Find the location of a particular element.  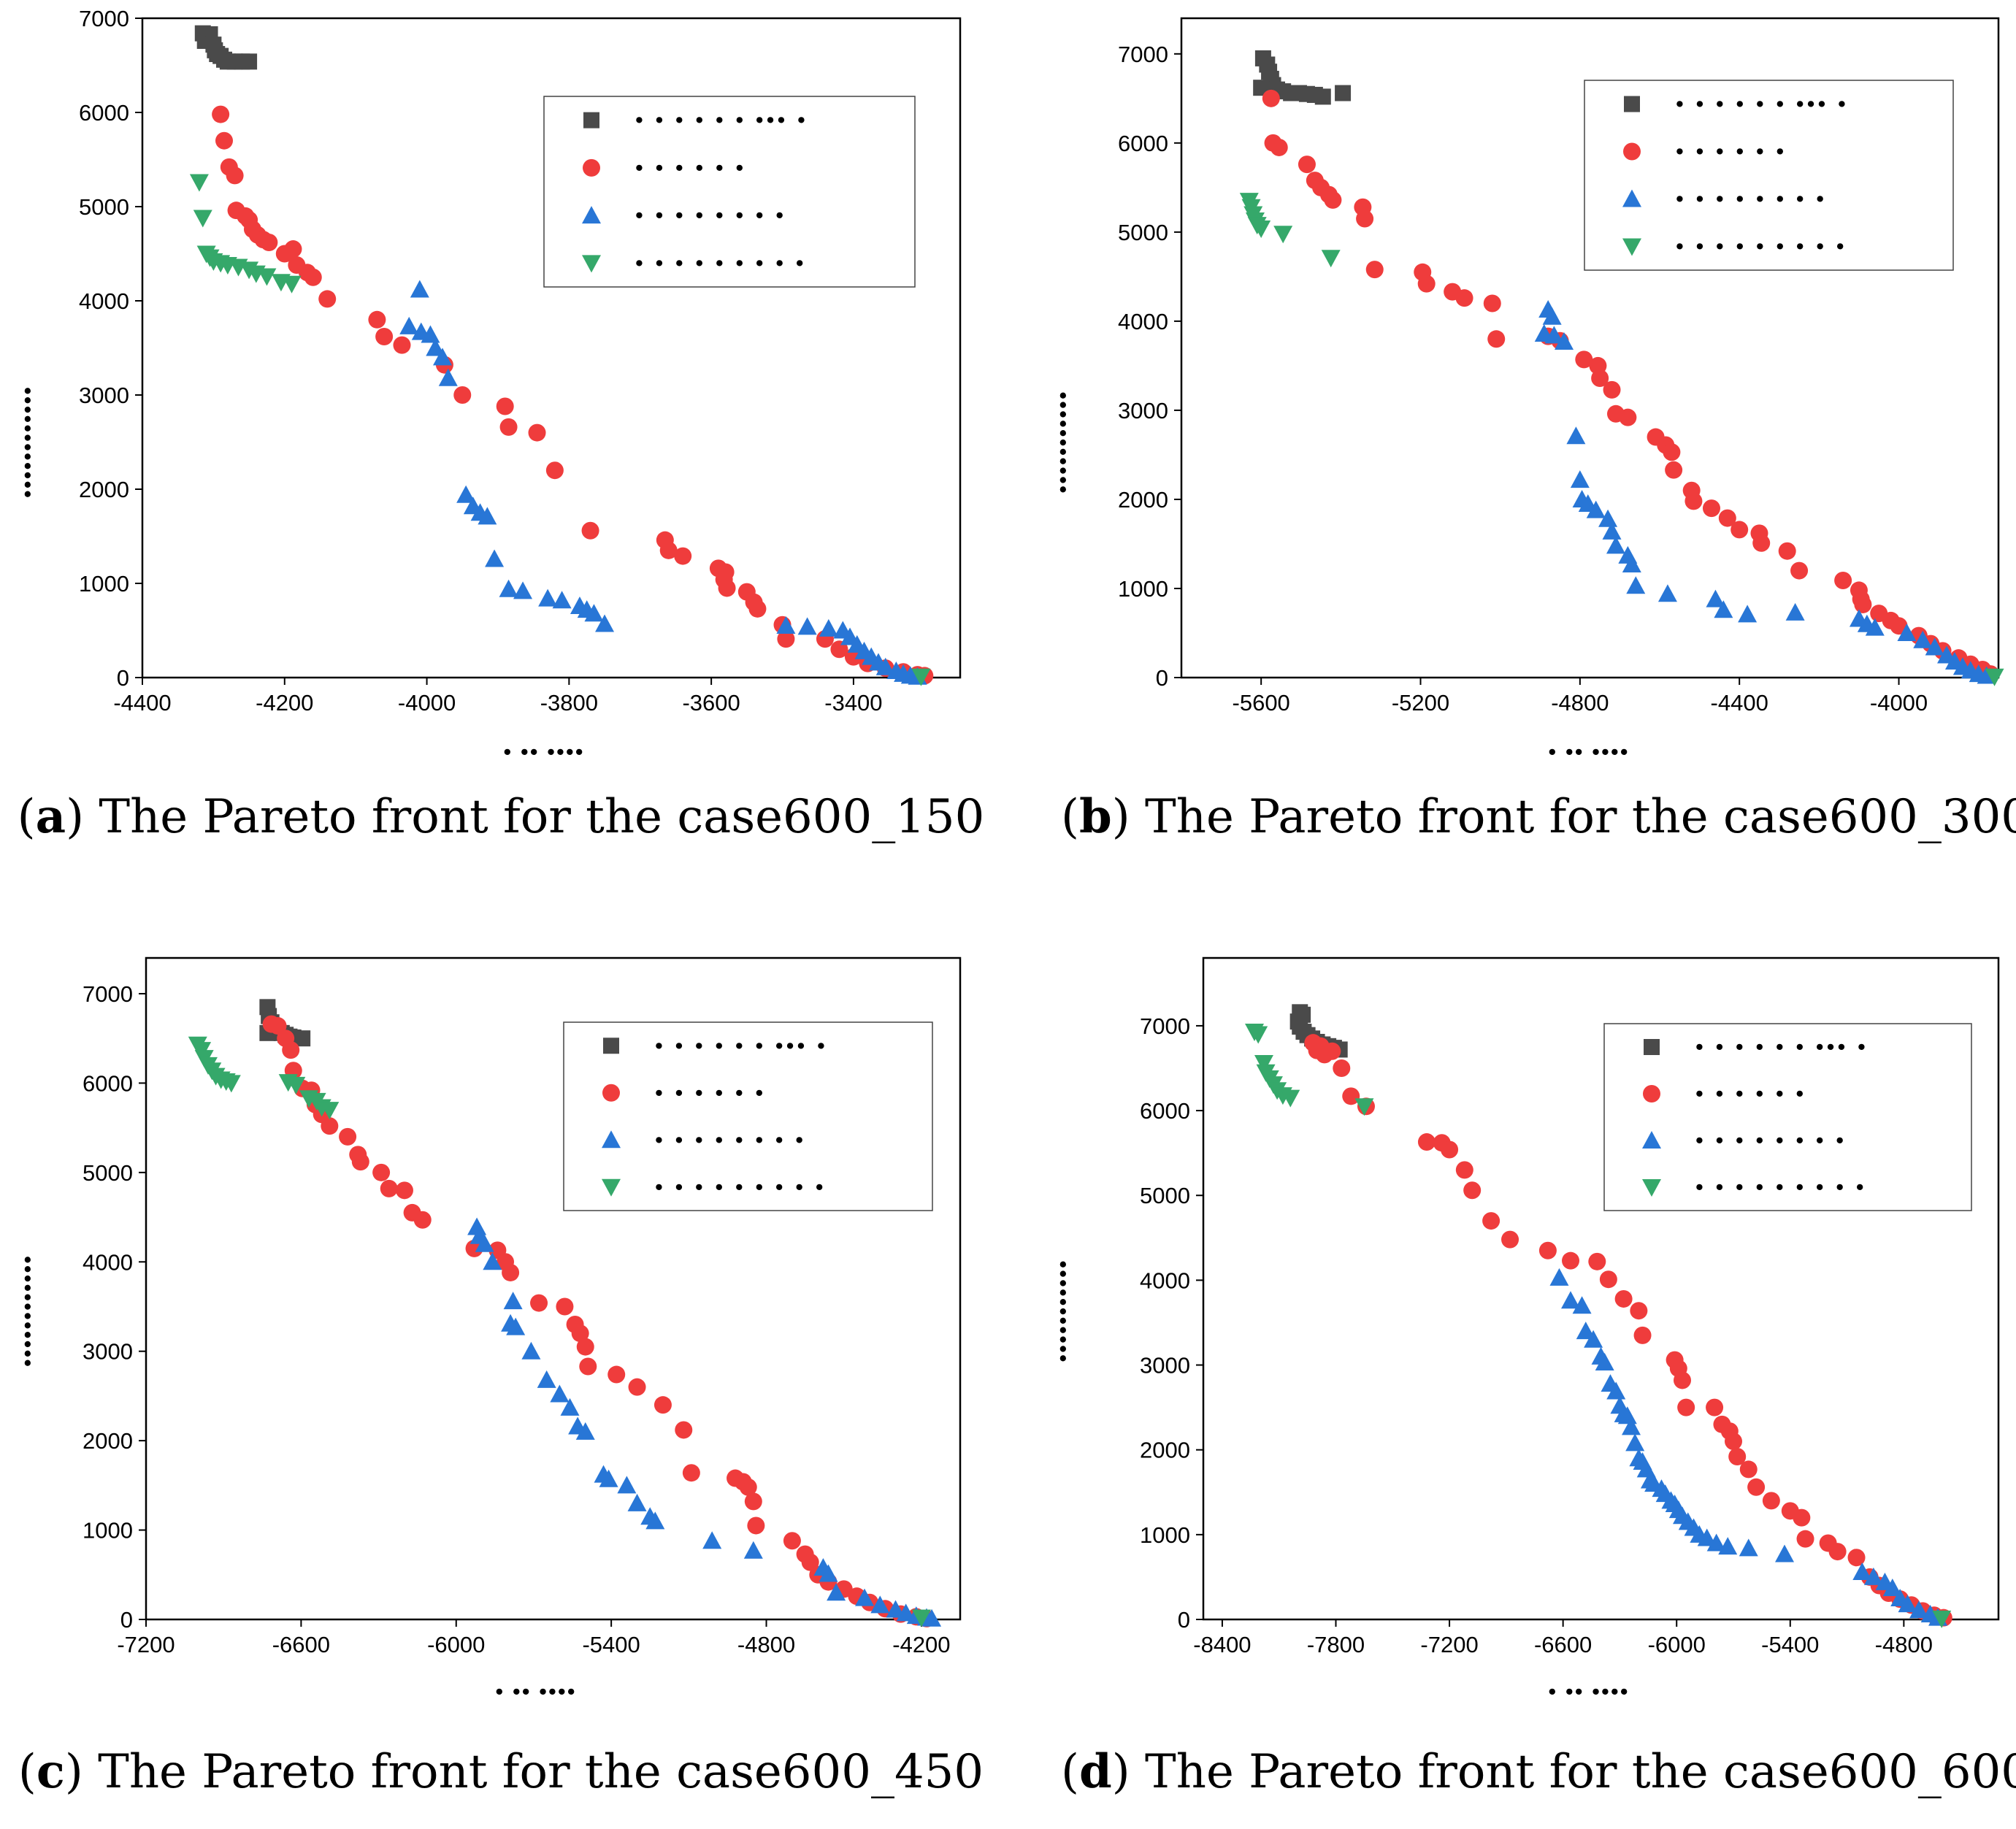

panel-caption: (c) The Pareto front for the case600_450 is located at coordinates (501, 1771).